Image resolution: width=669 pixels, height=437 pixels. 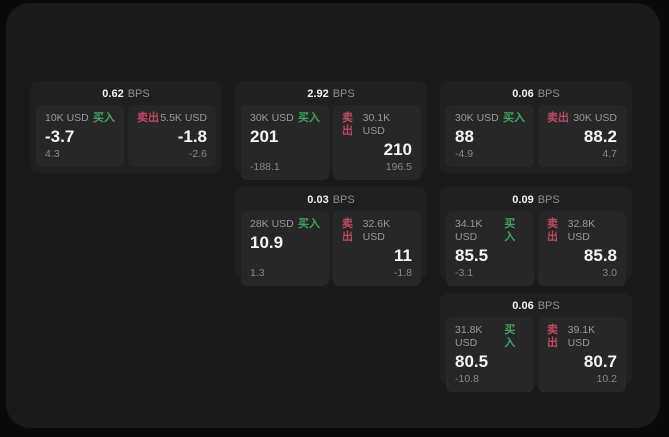 What do you see at coordinates (265, 167) in the screenshot?
I see `buy-sub-value: -188.1` at bounding box center [265, 167].